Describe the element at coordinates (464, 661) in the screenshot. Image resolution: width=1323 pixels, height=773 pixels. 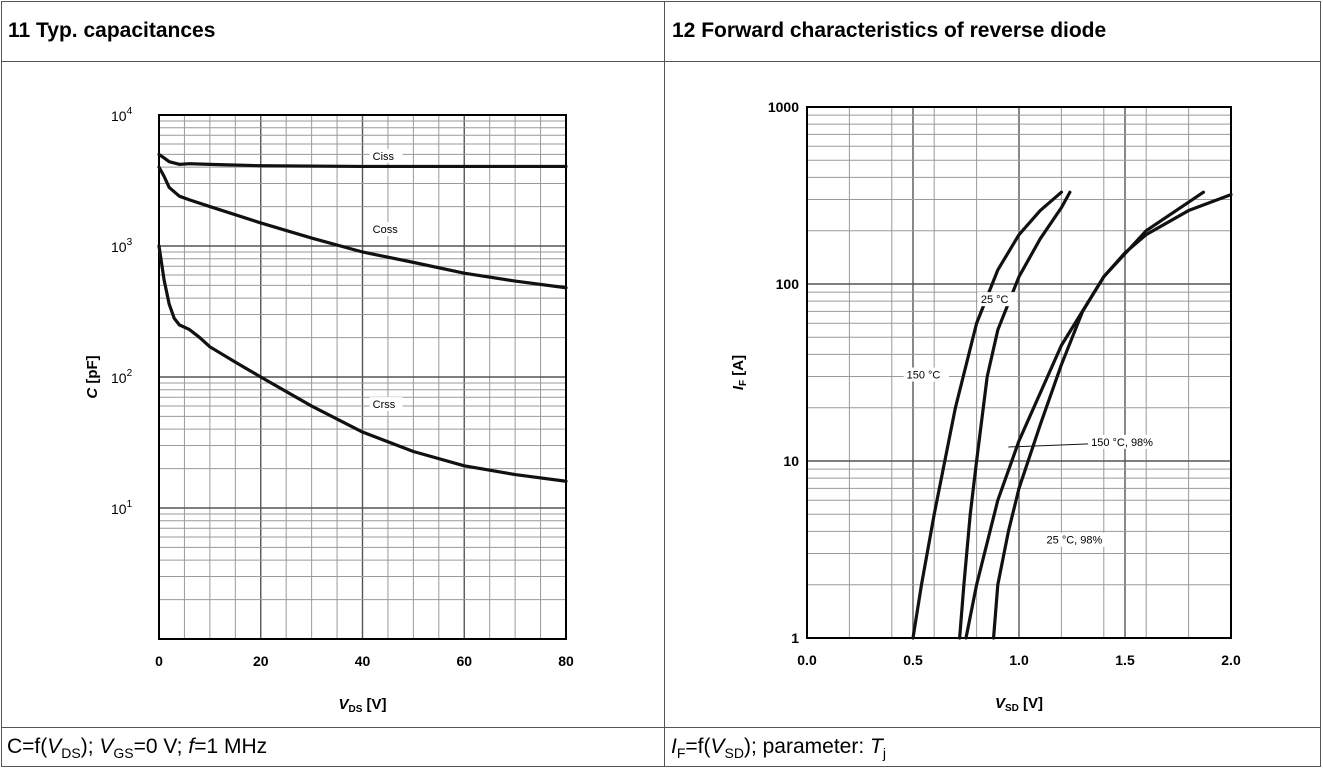
I see `cap-x-tick-label: 60` at that location.